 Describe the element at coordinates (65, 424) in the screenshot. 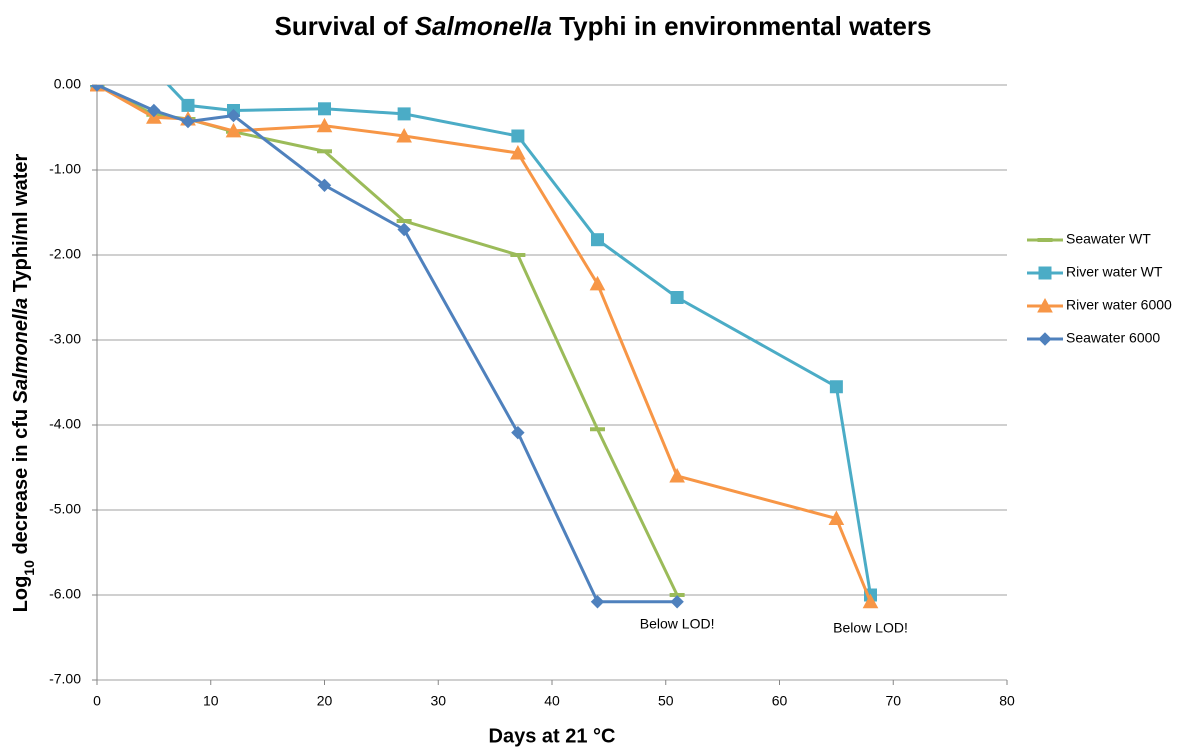

I see `y-tick-label: -4.00` at that location.